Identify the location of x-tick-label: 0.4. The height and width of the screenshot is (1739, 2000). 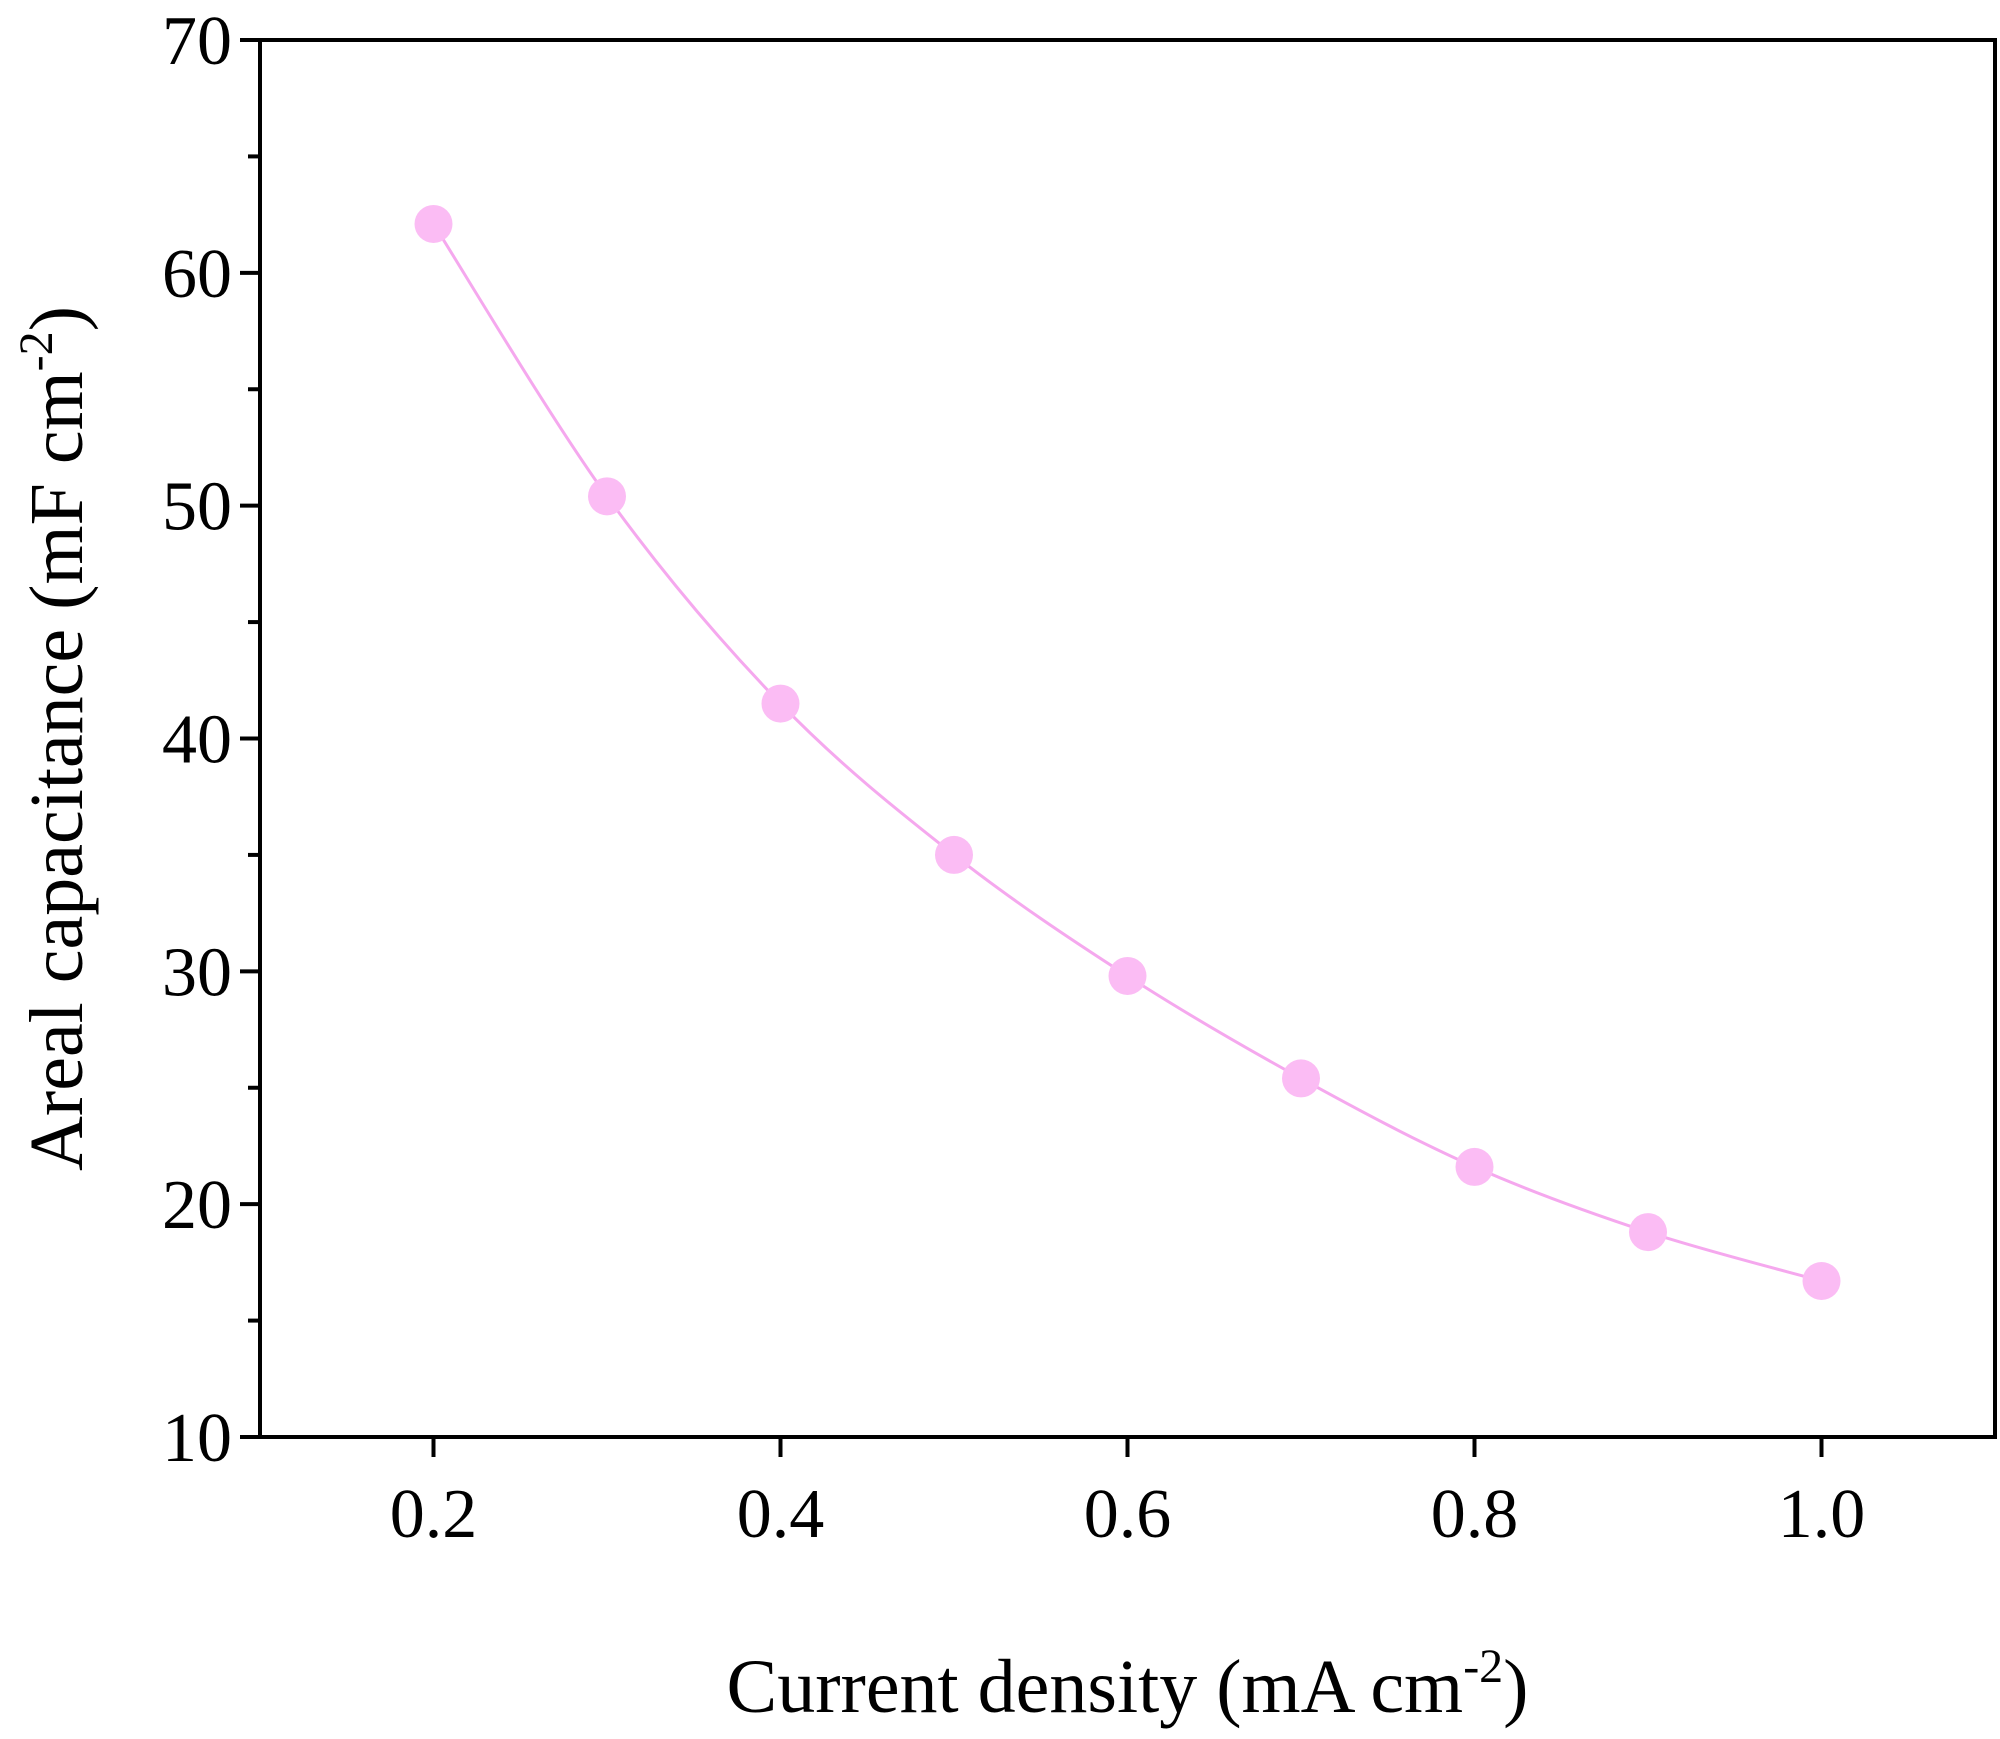
(781, 1514).